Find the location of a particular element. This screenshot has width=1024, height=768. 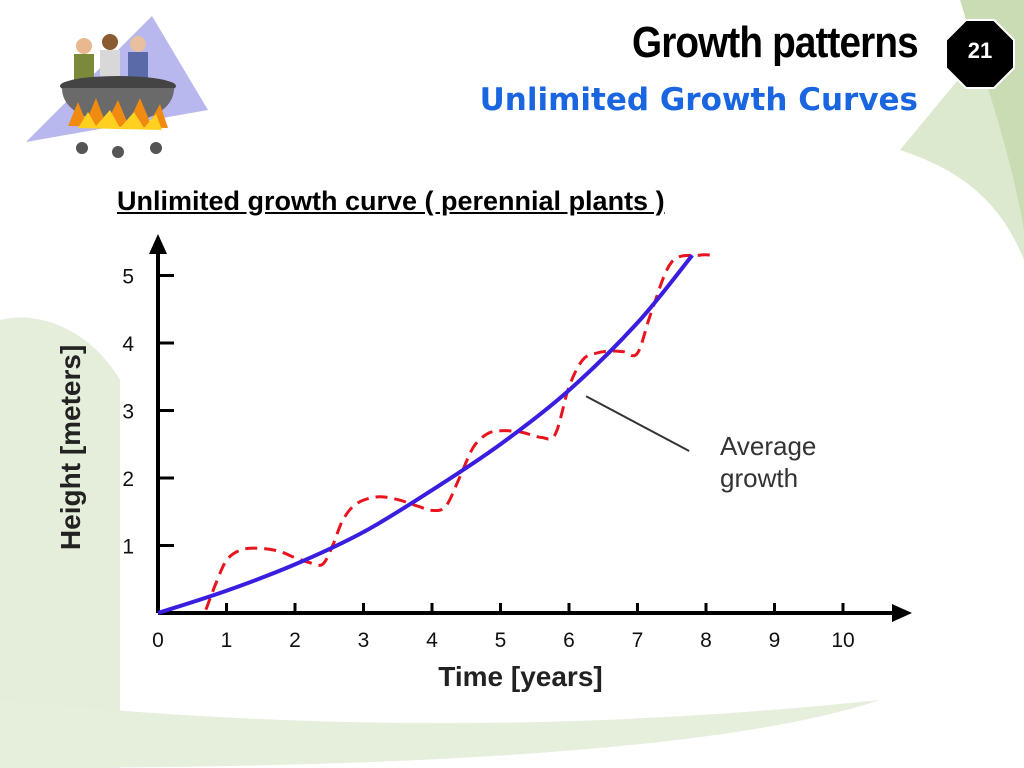

annotation-leader-line is located at coordinates (637, 423).